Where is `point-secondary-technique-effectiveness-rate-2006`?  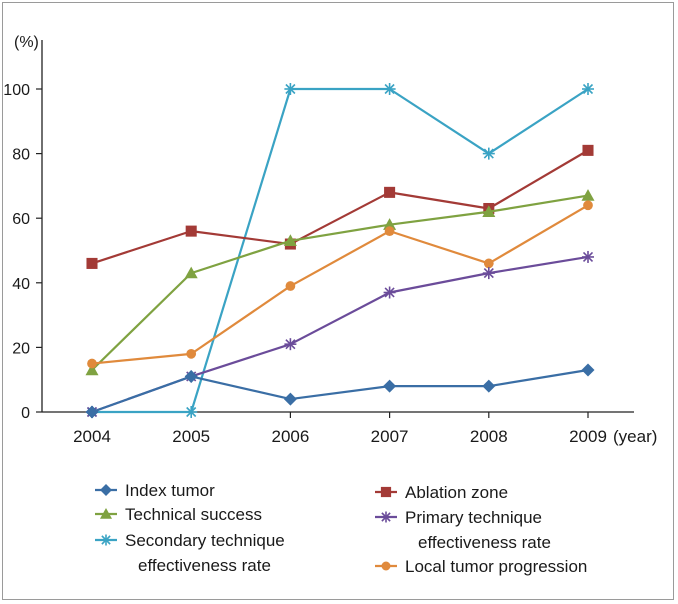 point-secondary-technique-effectiveness-rate-2006 is located at coordinates (290, 89).